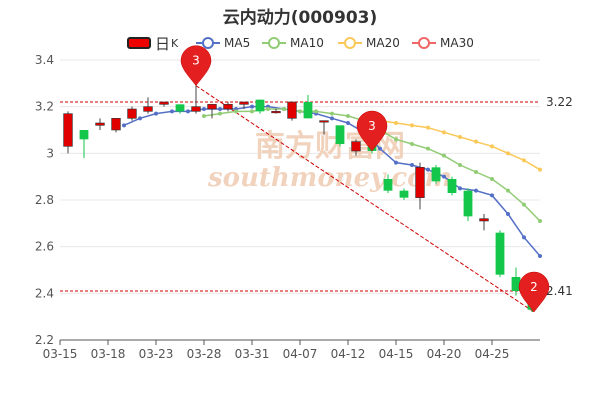  I want to click on markpoint-pin-mid, so click(372, 131).